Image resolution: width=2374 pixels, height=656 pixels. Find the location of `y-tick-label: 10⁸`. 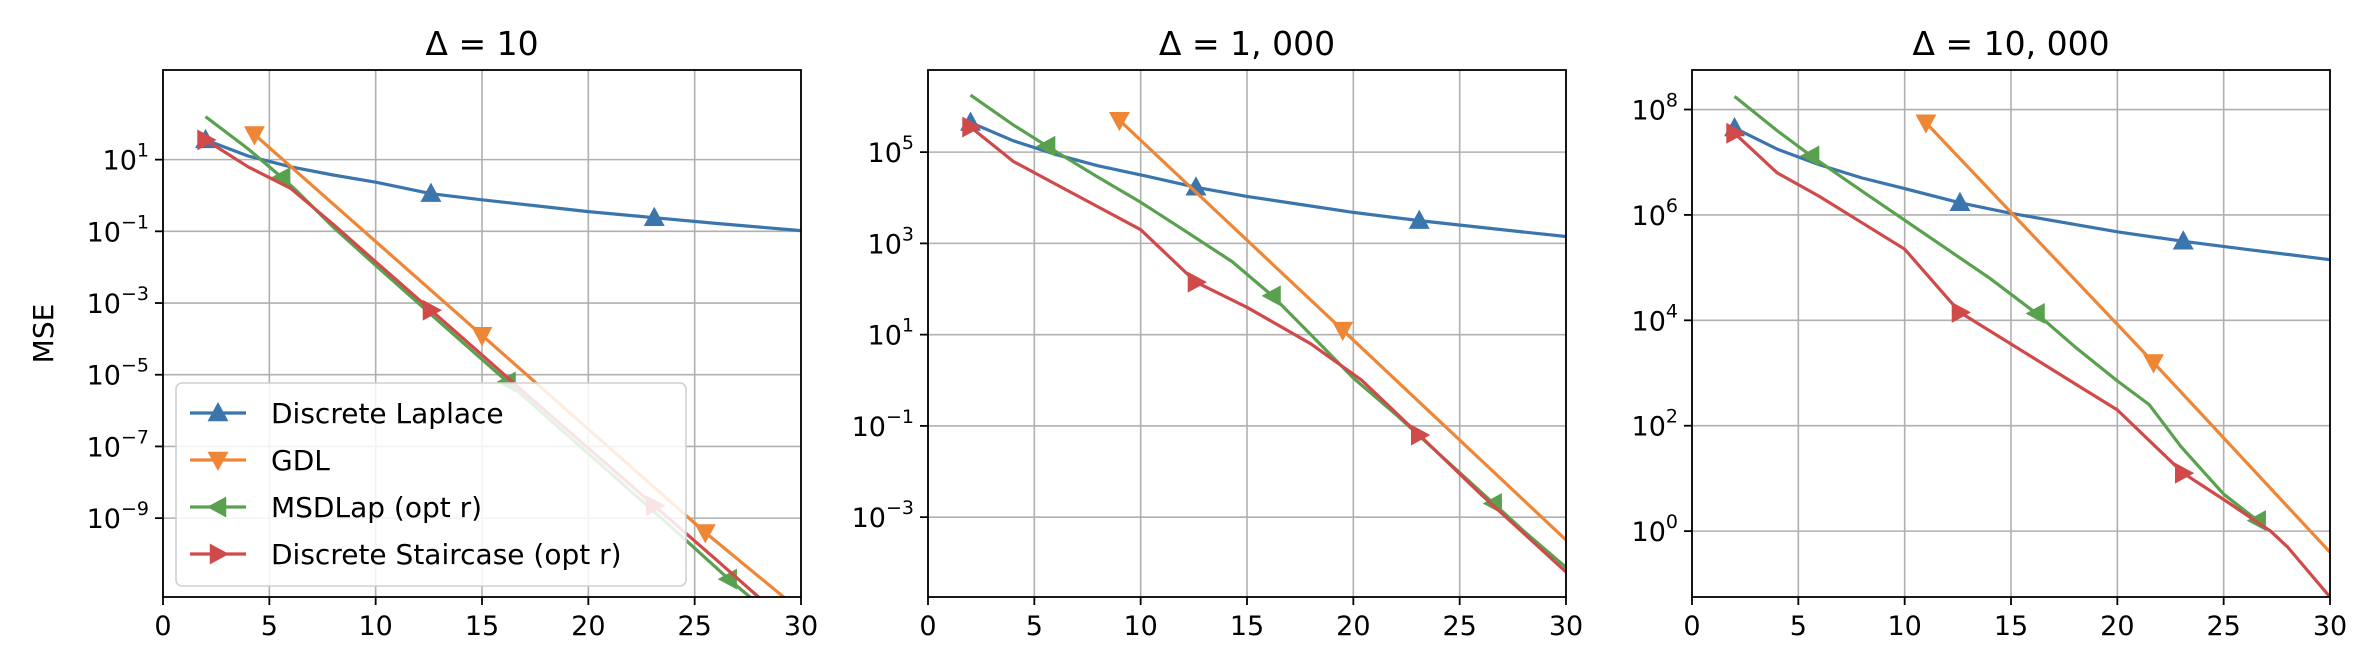

y-tick-label: 10⁸ is located at coordinates (1655, 108).